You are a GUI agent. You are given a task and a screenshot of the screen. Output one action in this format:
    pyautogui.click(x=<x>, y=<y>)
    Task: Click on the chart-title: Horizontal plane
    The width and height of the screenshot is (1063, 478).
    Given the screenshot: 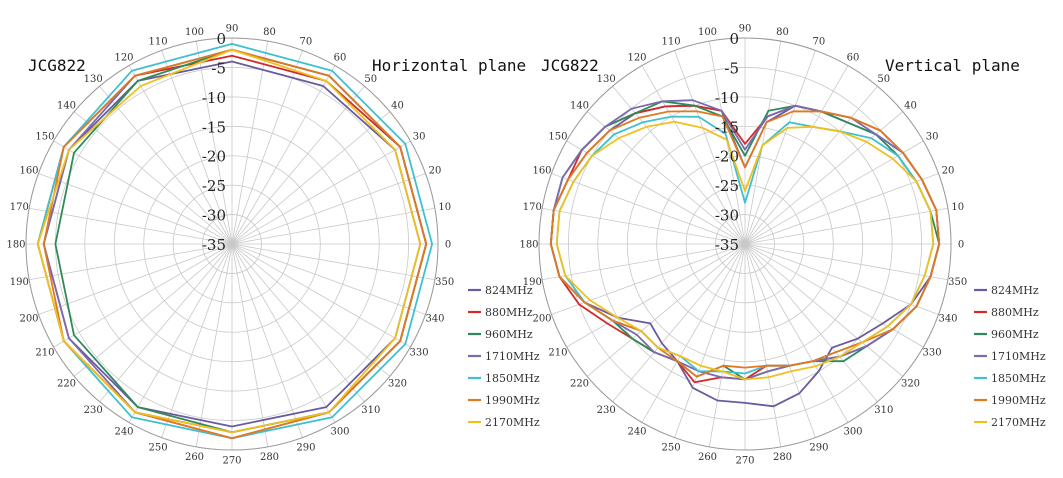 What is the action you would take?
    pyautogui.click(x=449, y=65)
    